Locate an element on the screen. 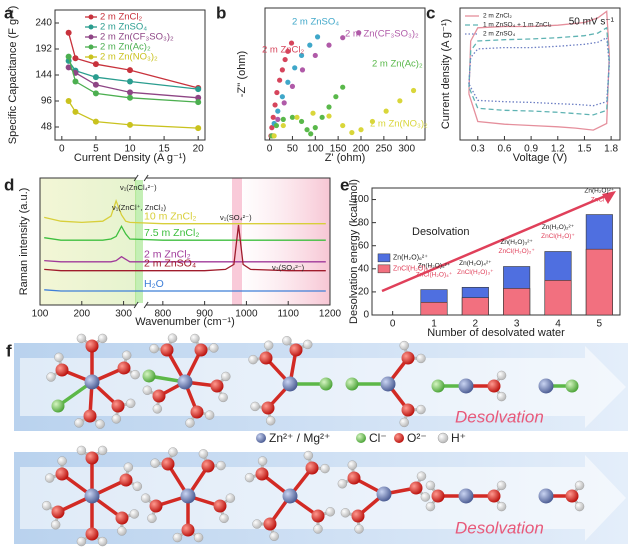 The image size is (631, 552). bar-label: Zn(H₂O)₂²⁺ is located at coordinates (558, 227).